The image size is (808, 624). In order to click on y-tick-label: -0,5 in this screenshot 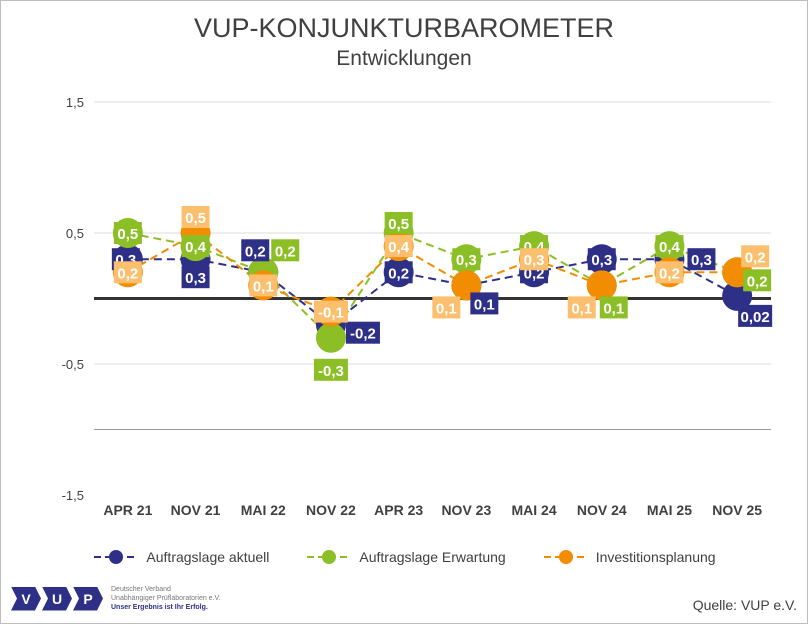, I will do `click(73, 364)`.